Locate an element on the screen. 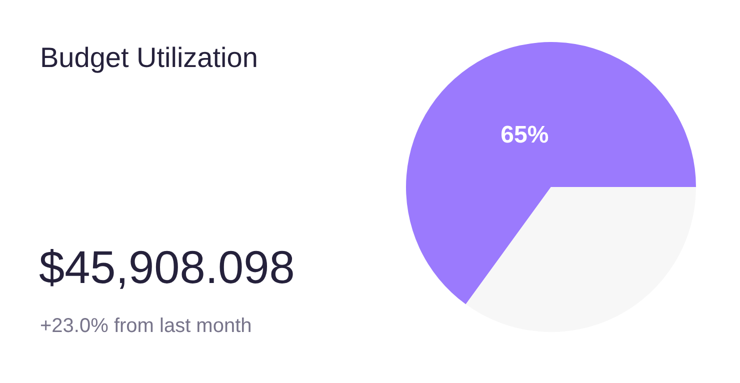 This screenshot has width=740, height=383. text: +23.0% from last month is located at coordinates (146, 326).